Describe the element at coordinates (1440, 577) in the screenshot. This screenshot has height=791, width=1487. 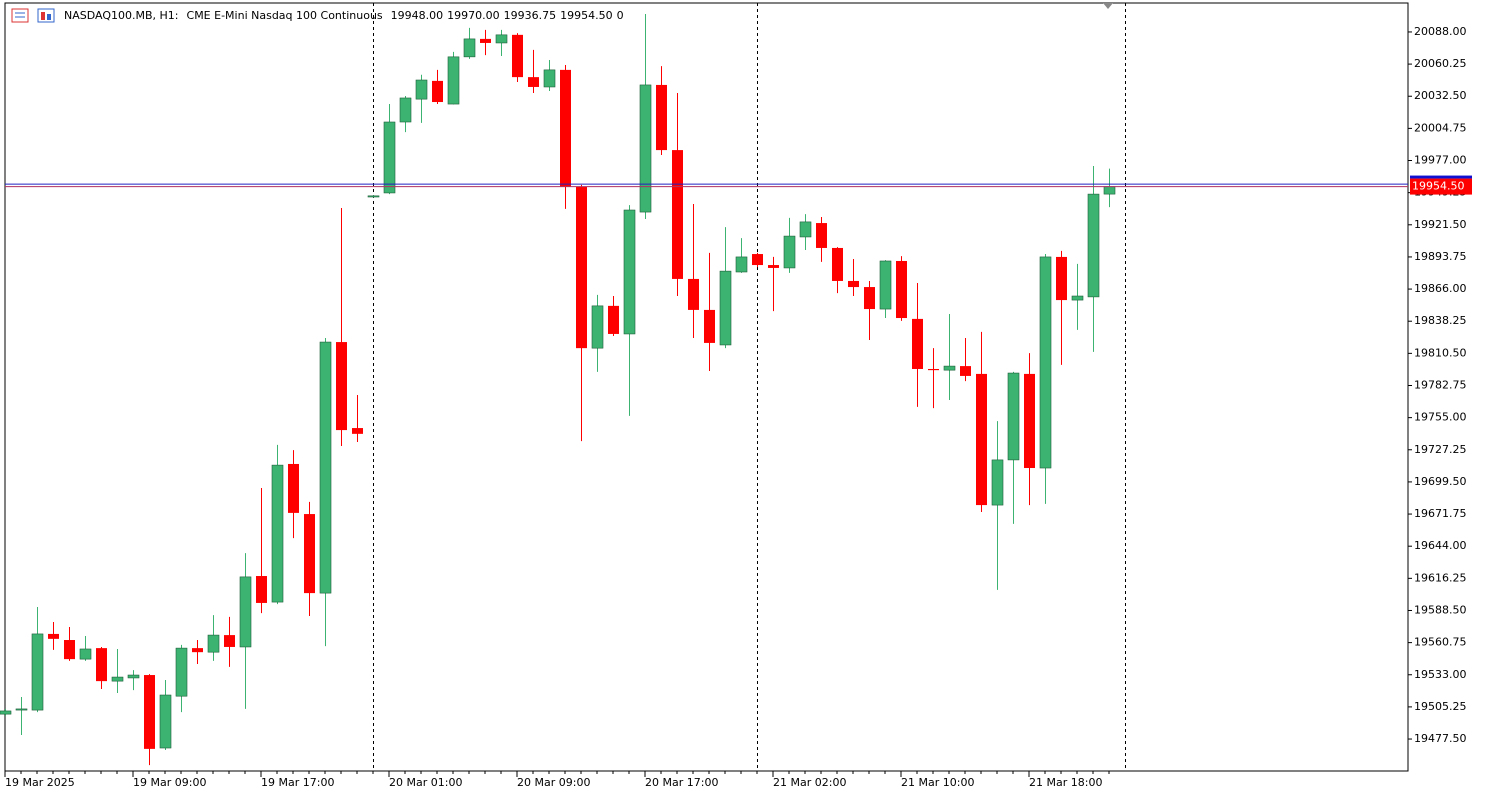
I see `y-tick-label: 19616.25` at that location.